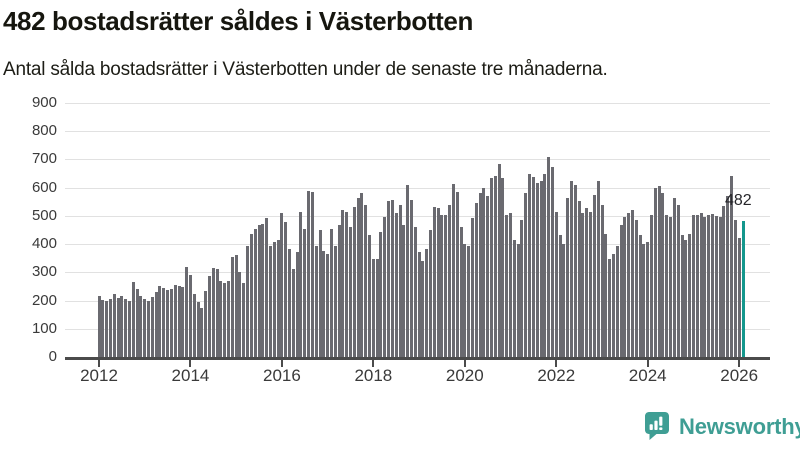 Image resolution: width=800 pixels, height=450 pixels. I want to click on y-tick-label: 600, so click(44, 187).